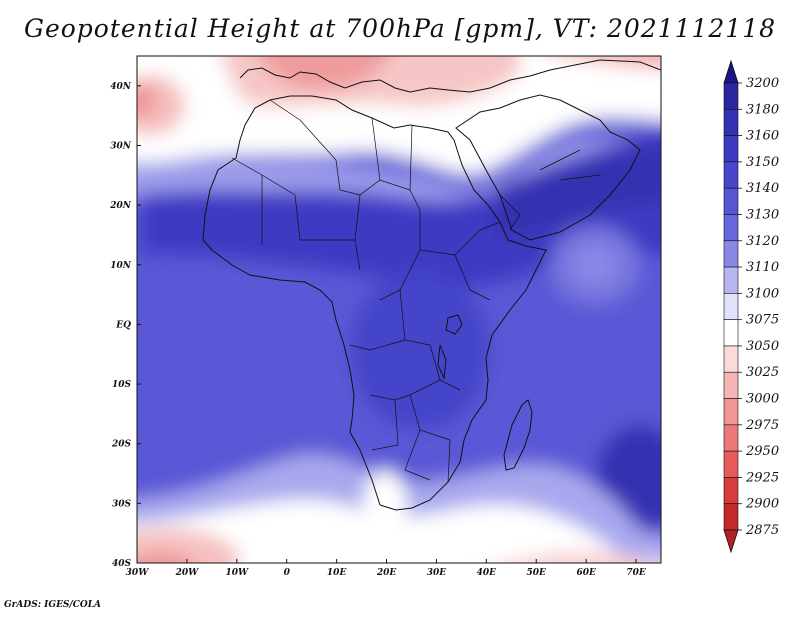  I want to click on colorbar-top-arrow, so click(731, 71).